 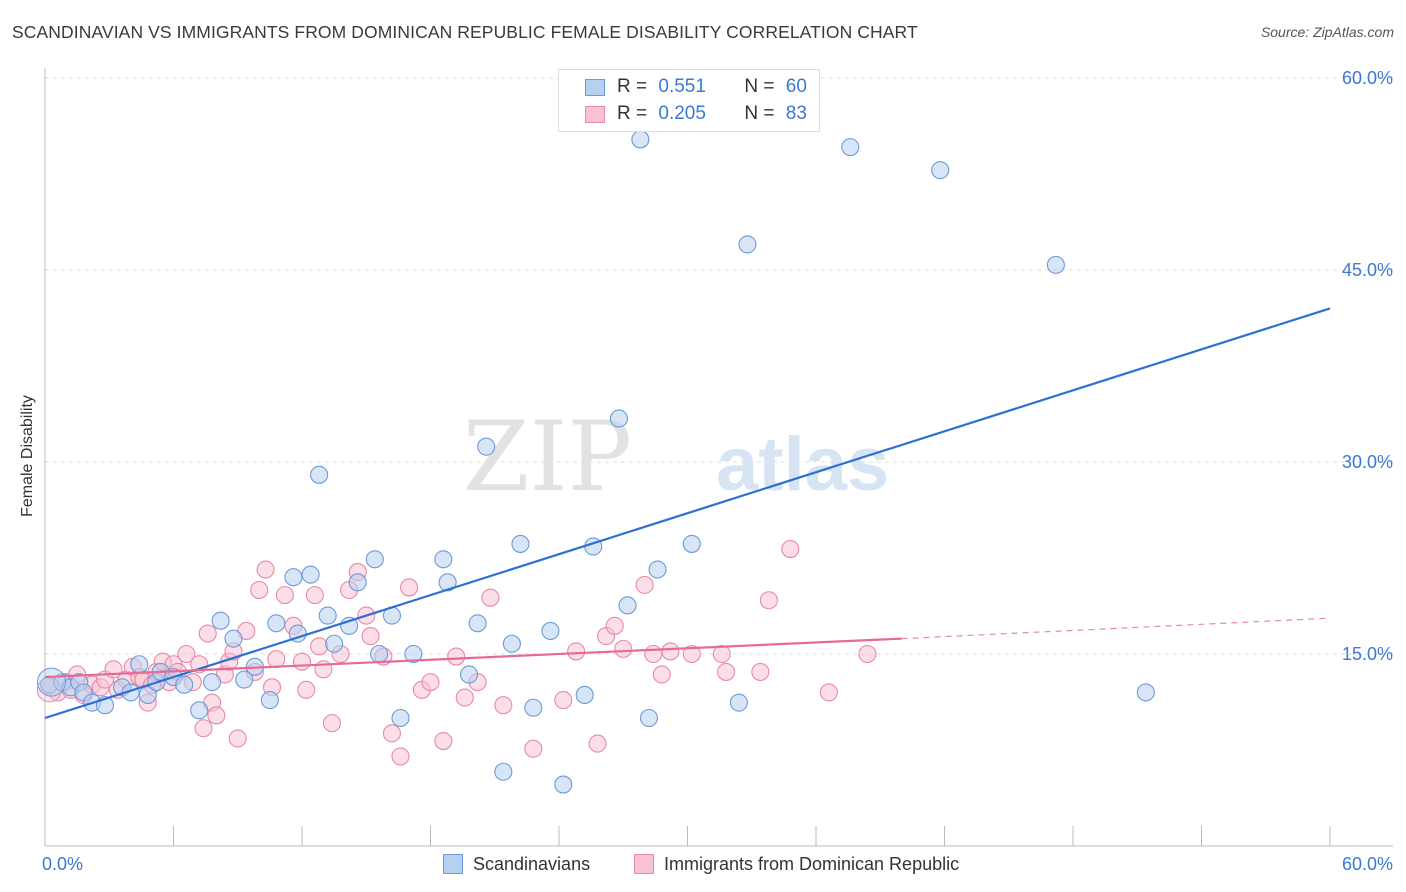 I want to click on watermark-atlas: atlas, so click(x=802, y=464).